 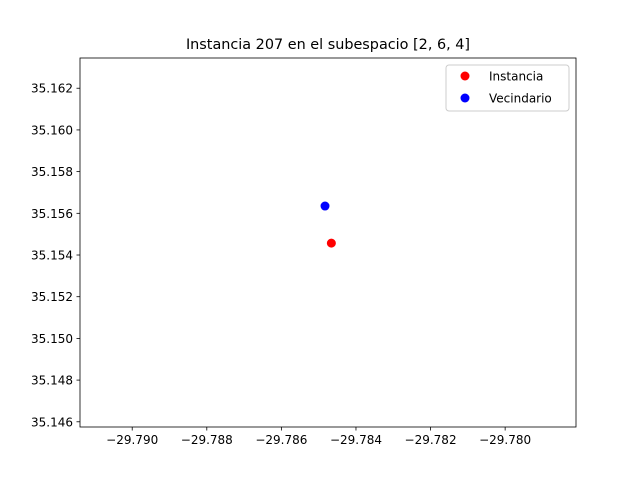 I want to click on y-tick-label: 35.158, so click(x=52, y=172).